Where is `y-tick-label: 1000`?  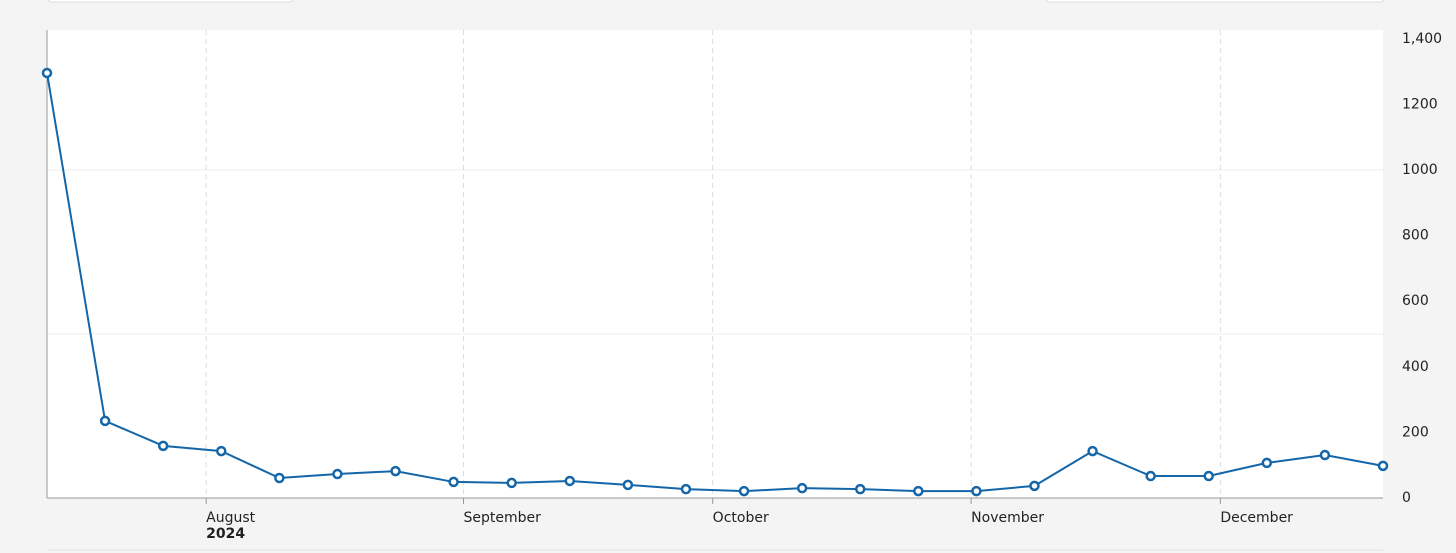 y-tick-label: 1000 is located at coordinates (1420, 170).